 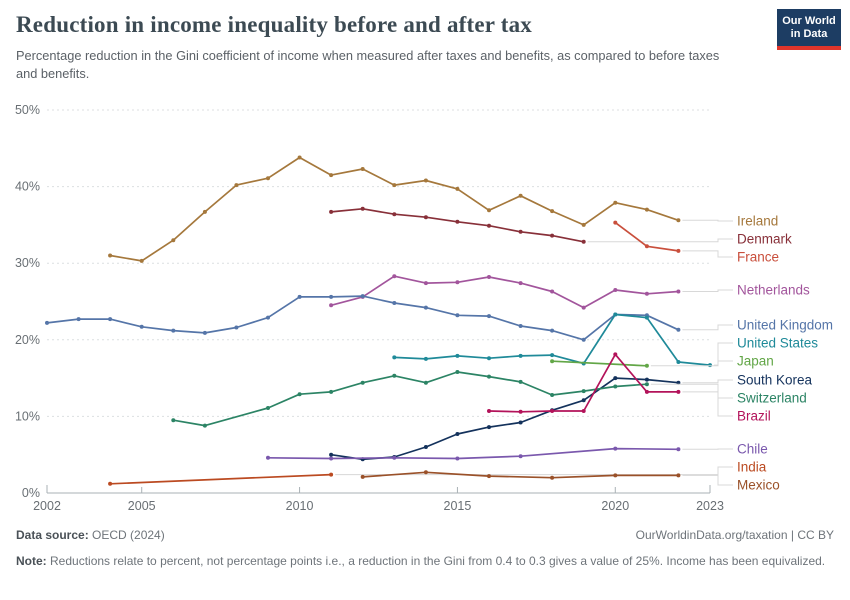 I want to click on series-line-switzerland, so click(x=410, y=399).